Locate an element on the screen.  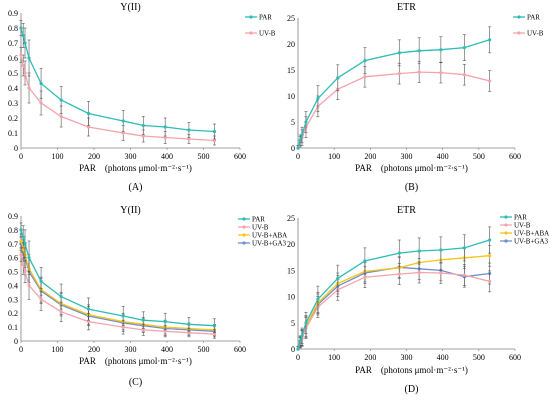
y-tick-label: 0.3 is located at coordinates (13, 299).